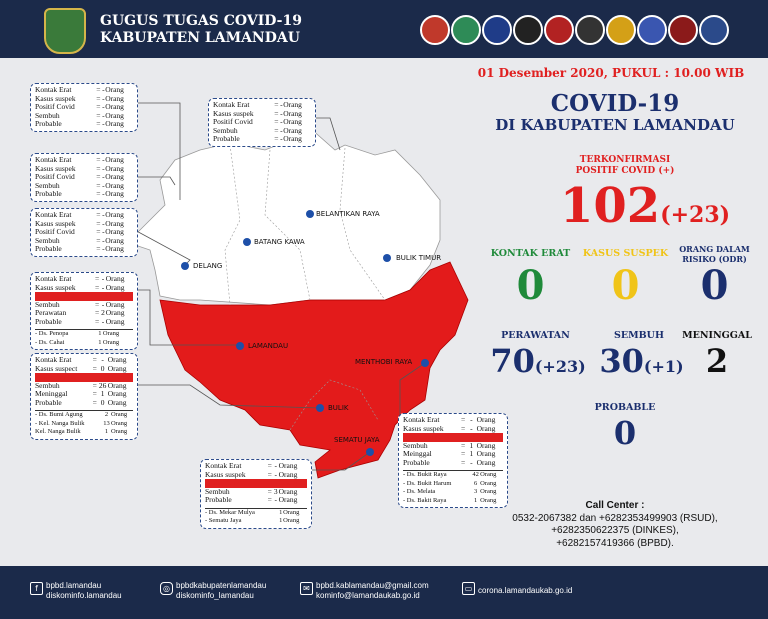 The image size is (768, 619). I want to click on infobox-cell: Perawatan, so click(51, 312).